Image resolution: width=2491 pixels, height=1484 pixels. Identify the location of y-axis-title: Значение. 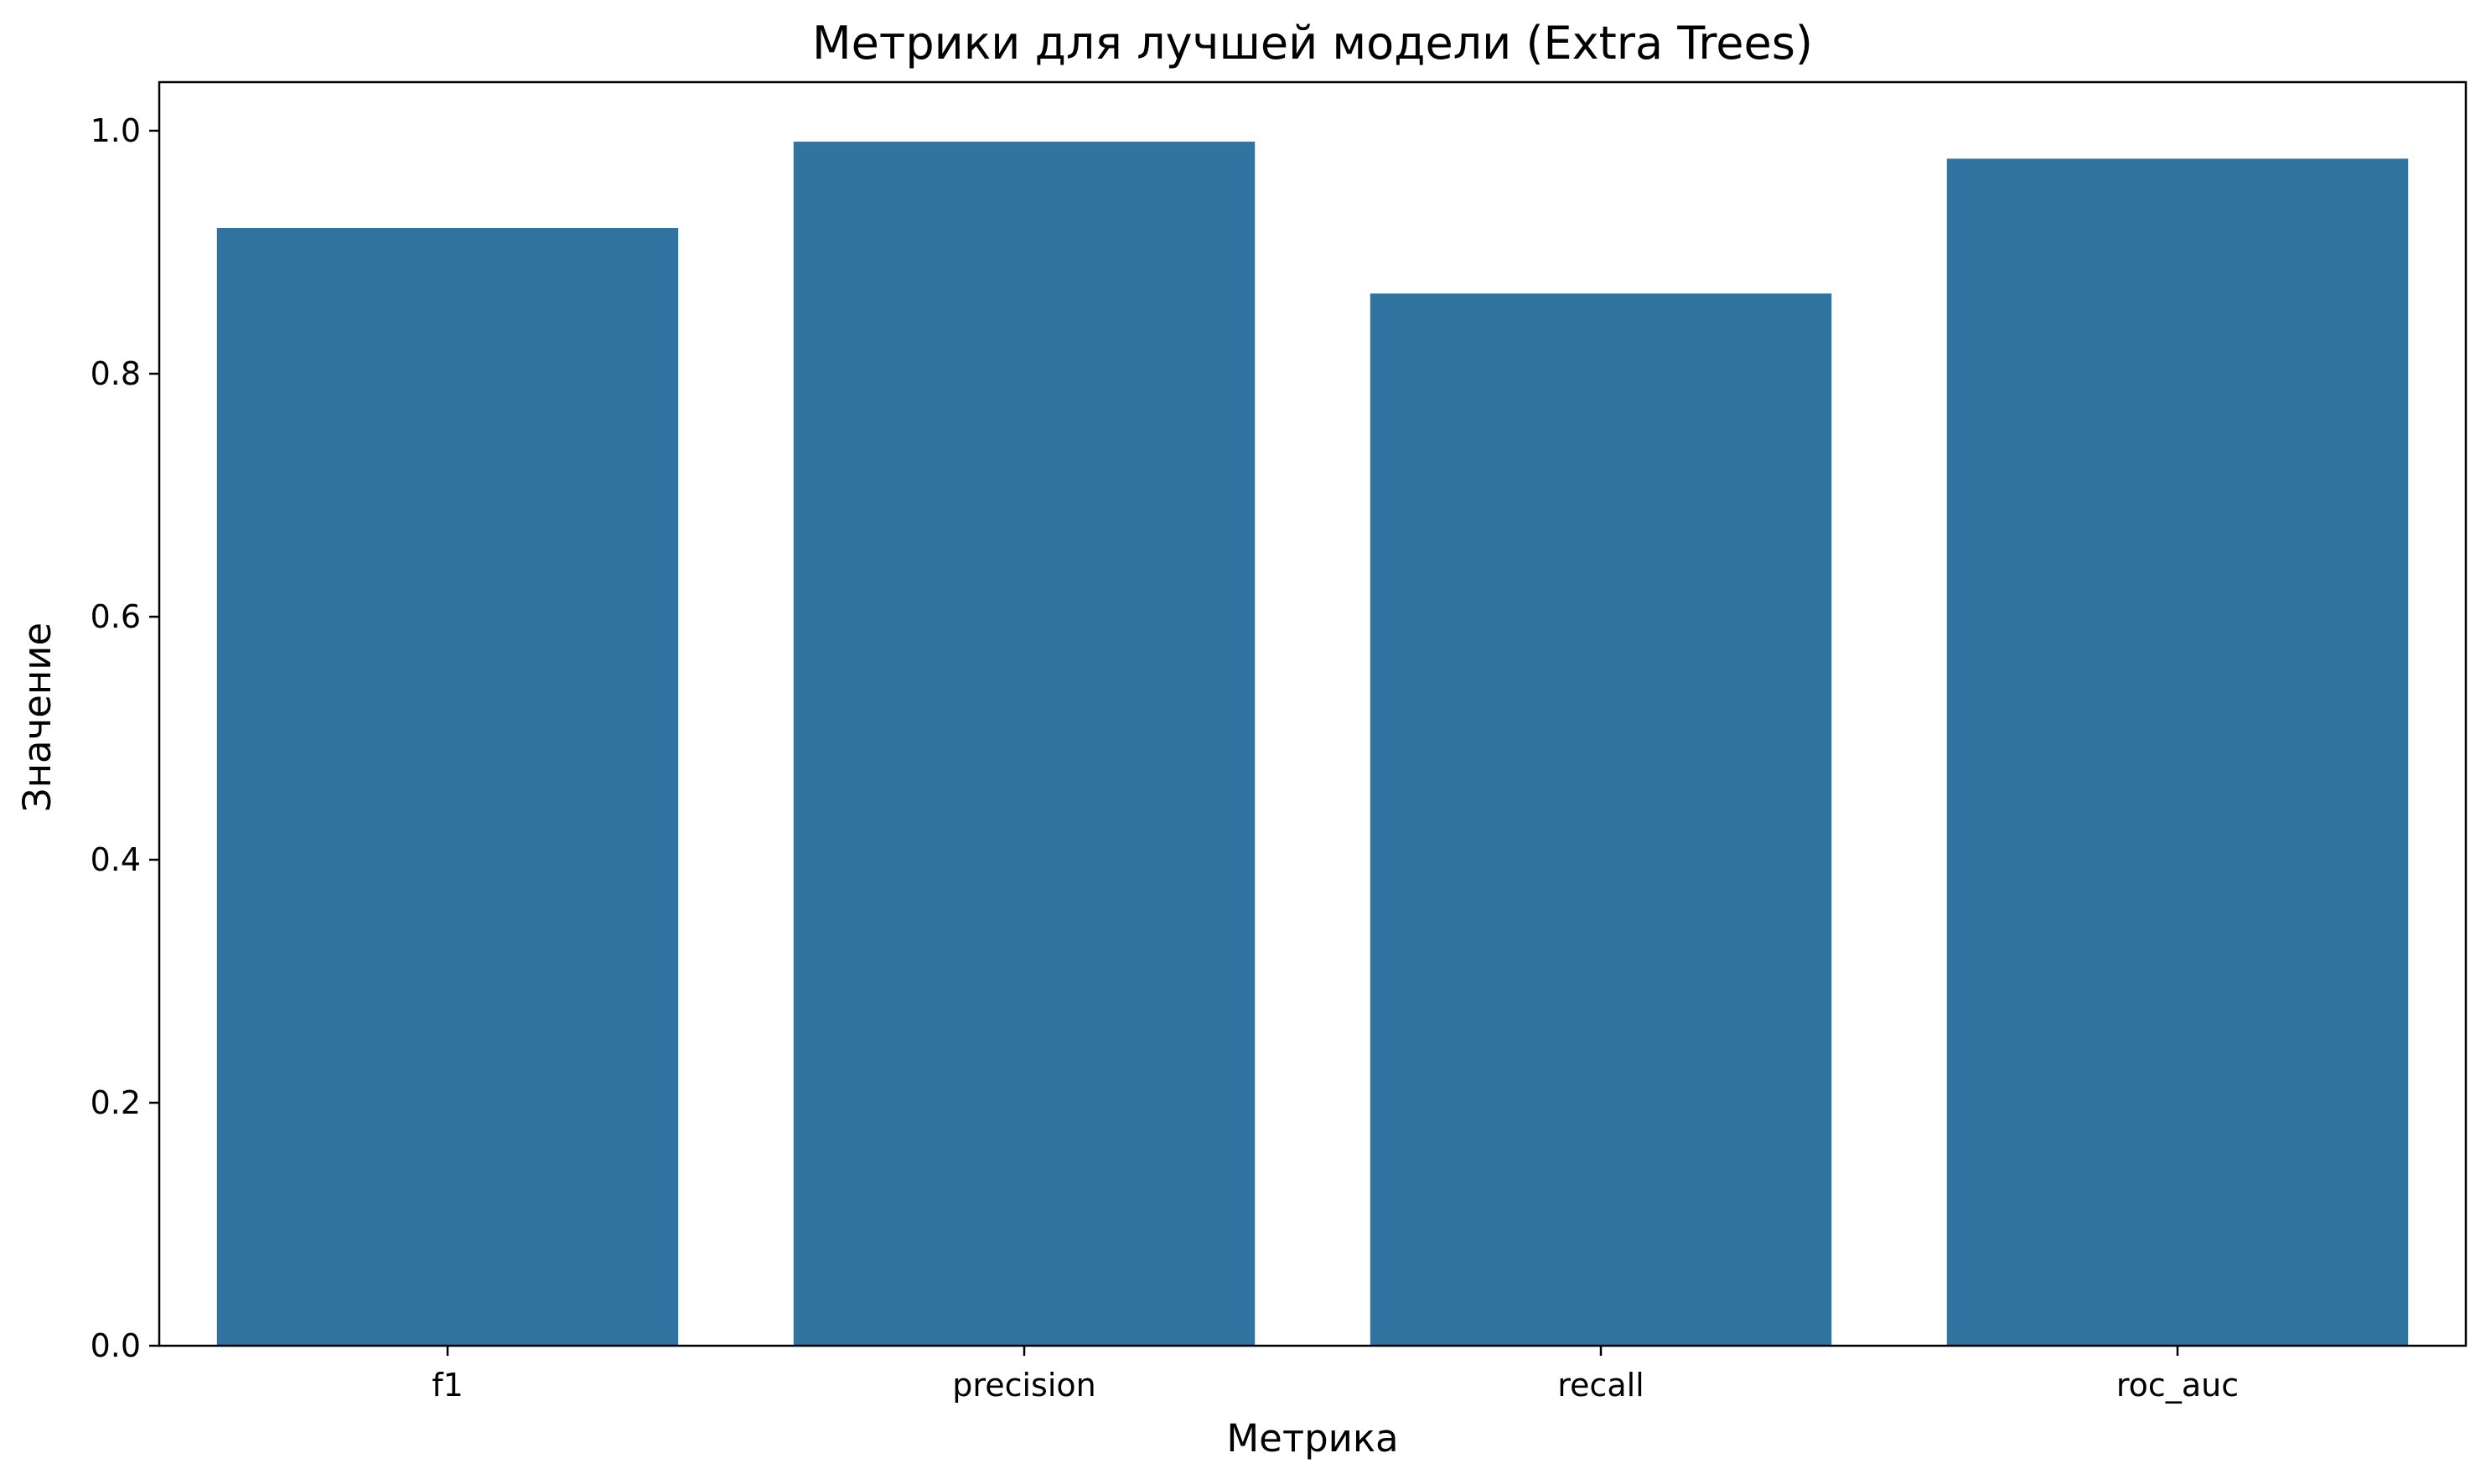
(37, 717).